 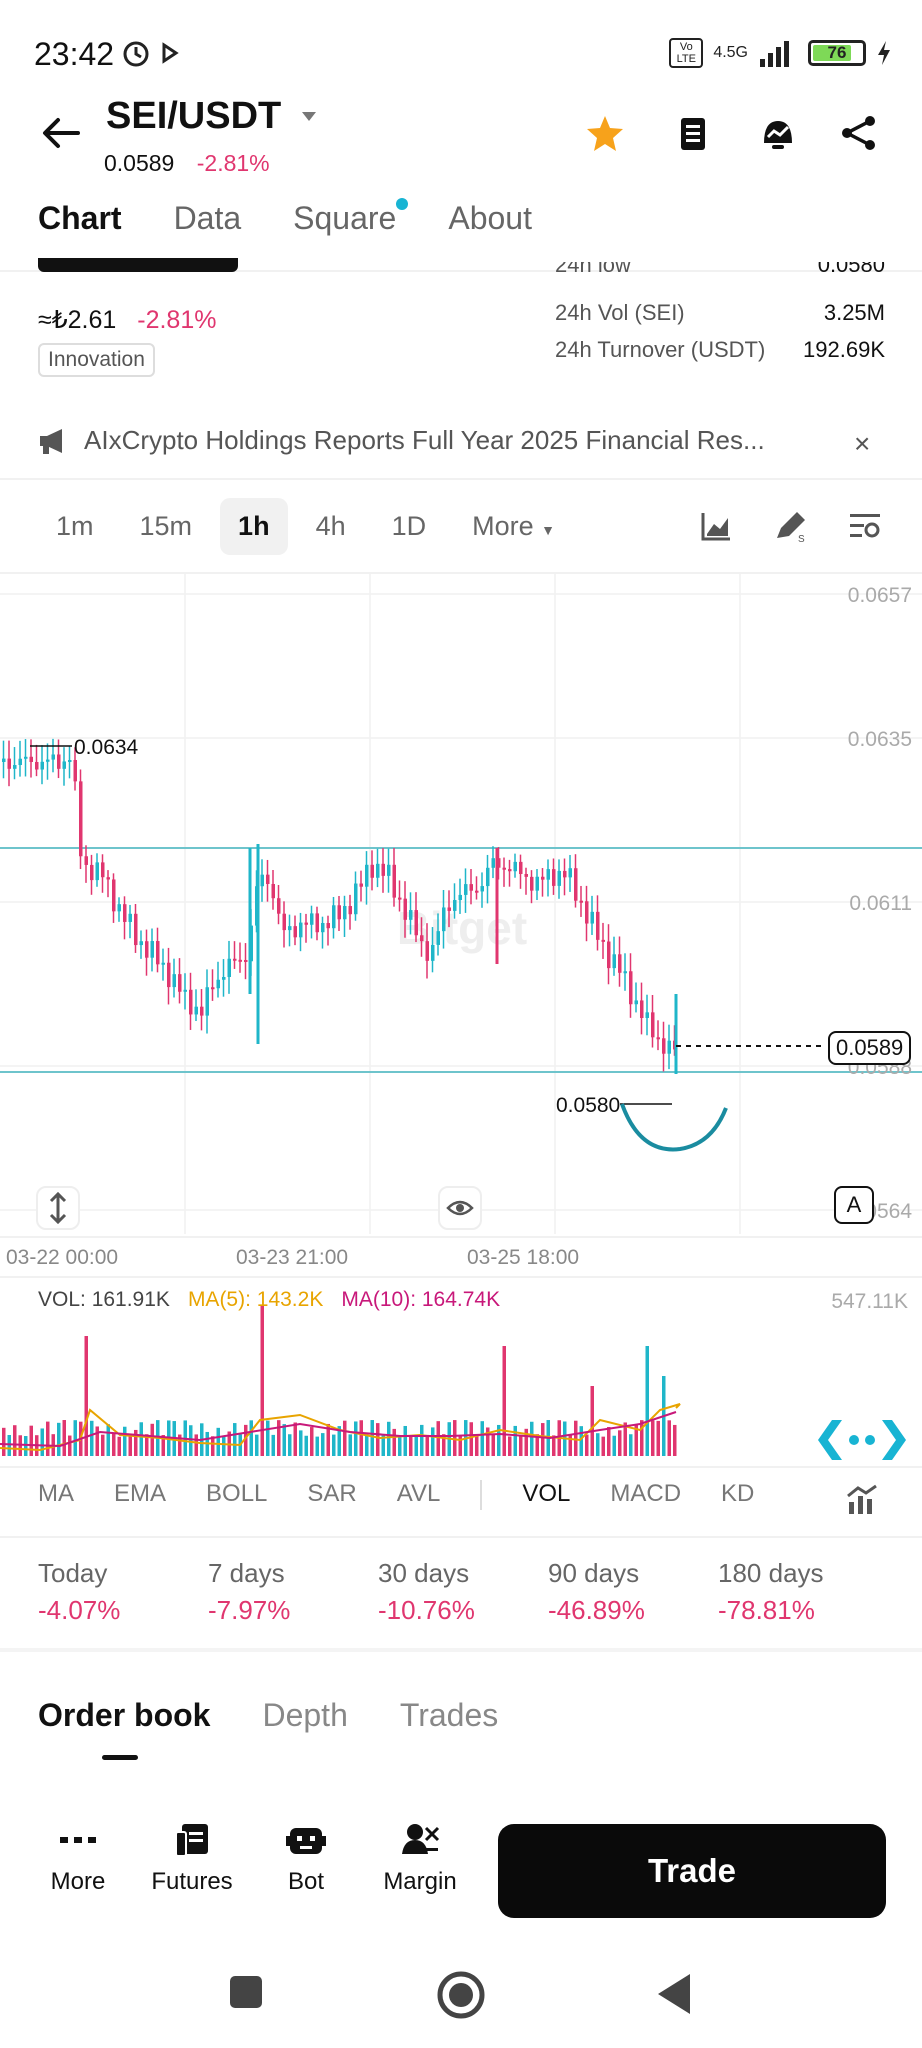 I want to click on home-icon, so click(x=461, y=1995).